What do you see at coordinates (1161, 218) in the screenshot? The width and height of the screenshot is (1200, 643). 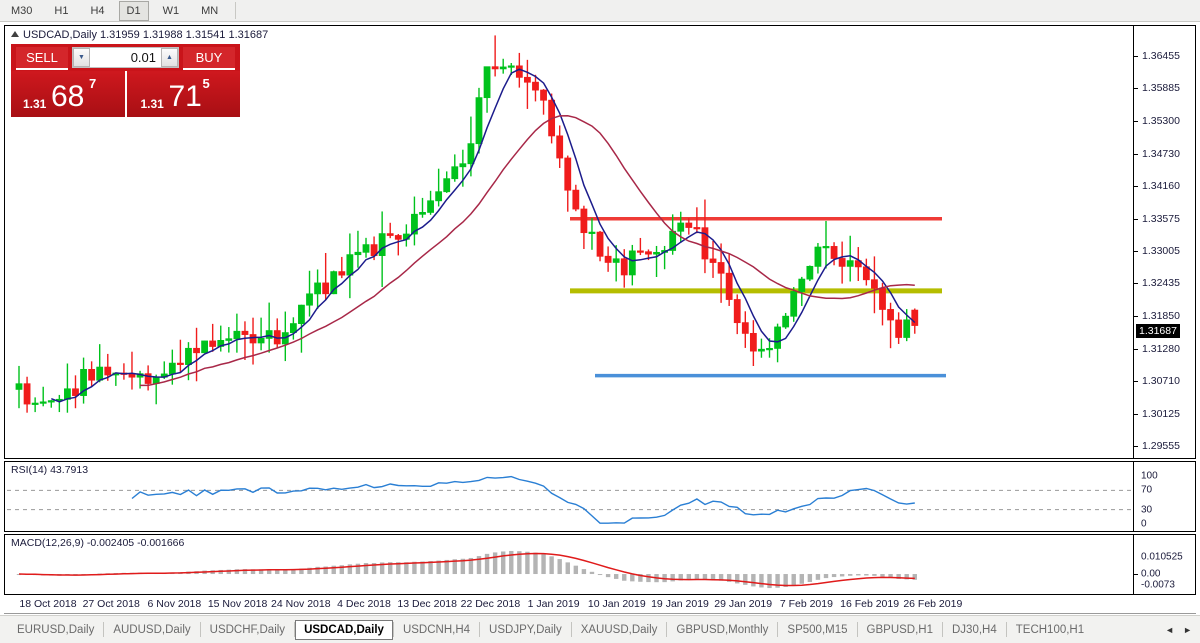 I see `price-tick-label: 1.33575` at bounding box center [1161, 218].